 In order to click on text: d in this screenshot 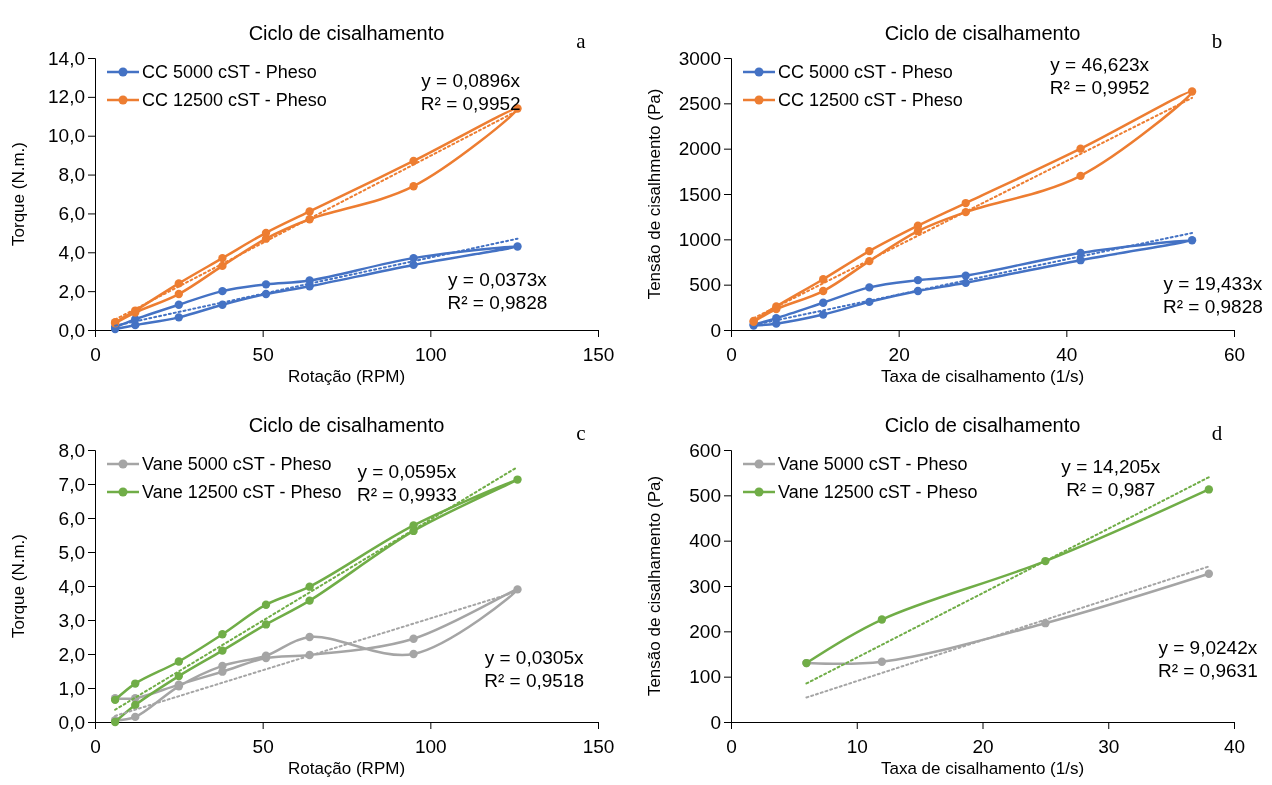, I will do `click(1217, 433)`.